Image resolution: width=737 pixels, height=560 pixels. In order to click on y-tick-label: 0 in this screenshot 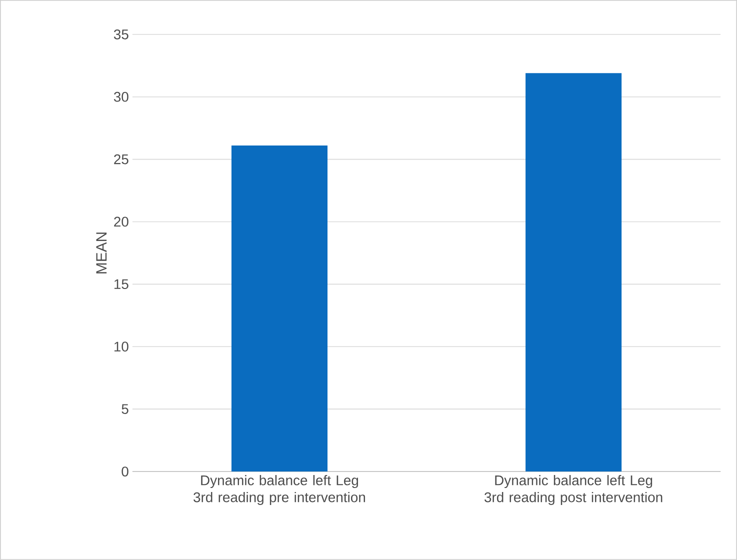, I will do `click(125, 471)`.